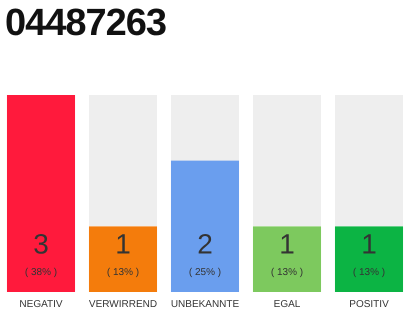 The image size is (410, 320). I want to click on x-tick-label: NEGATIV, so click(41, 304).